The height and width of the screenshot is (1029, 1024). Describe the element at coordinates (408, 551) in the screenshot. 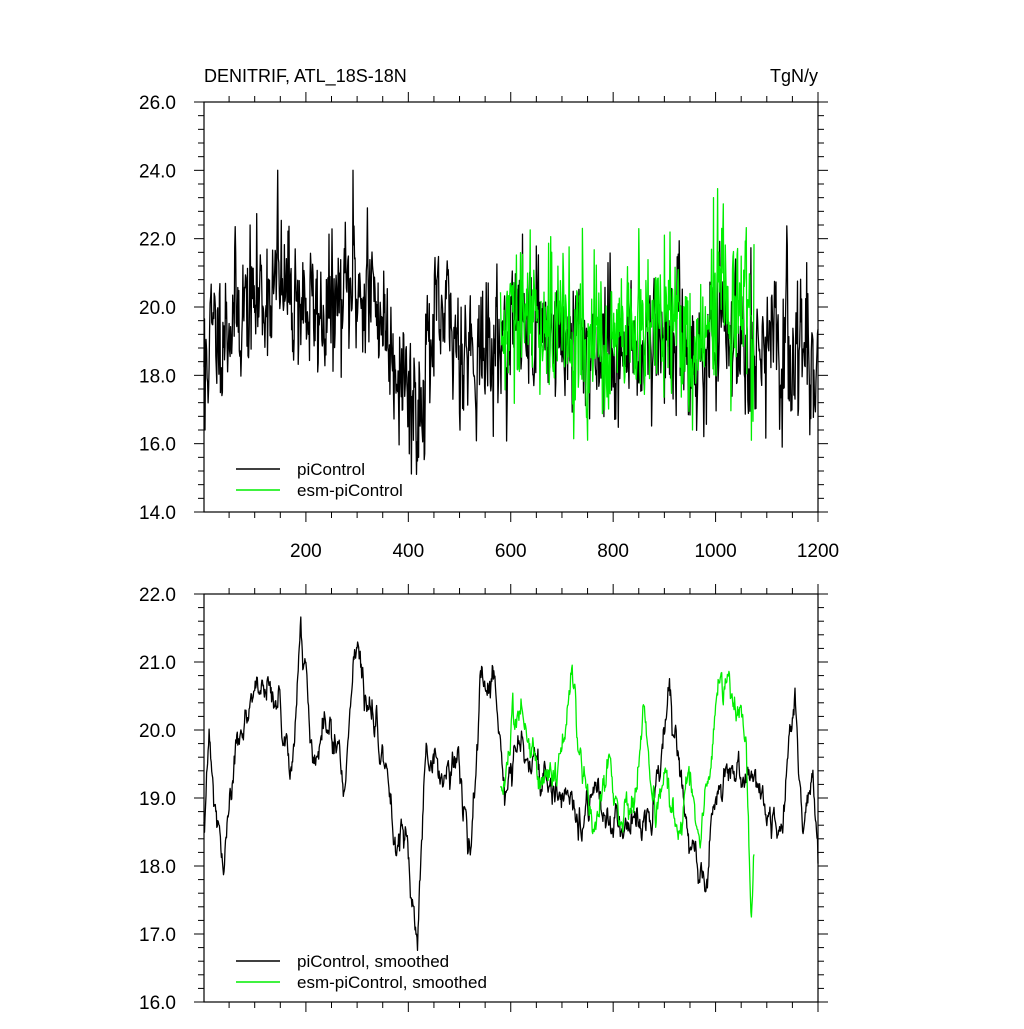

I see `x-tick-label: 400` at that location.